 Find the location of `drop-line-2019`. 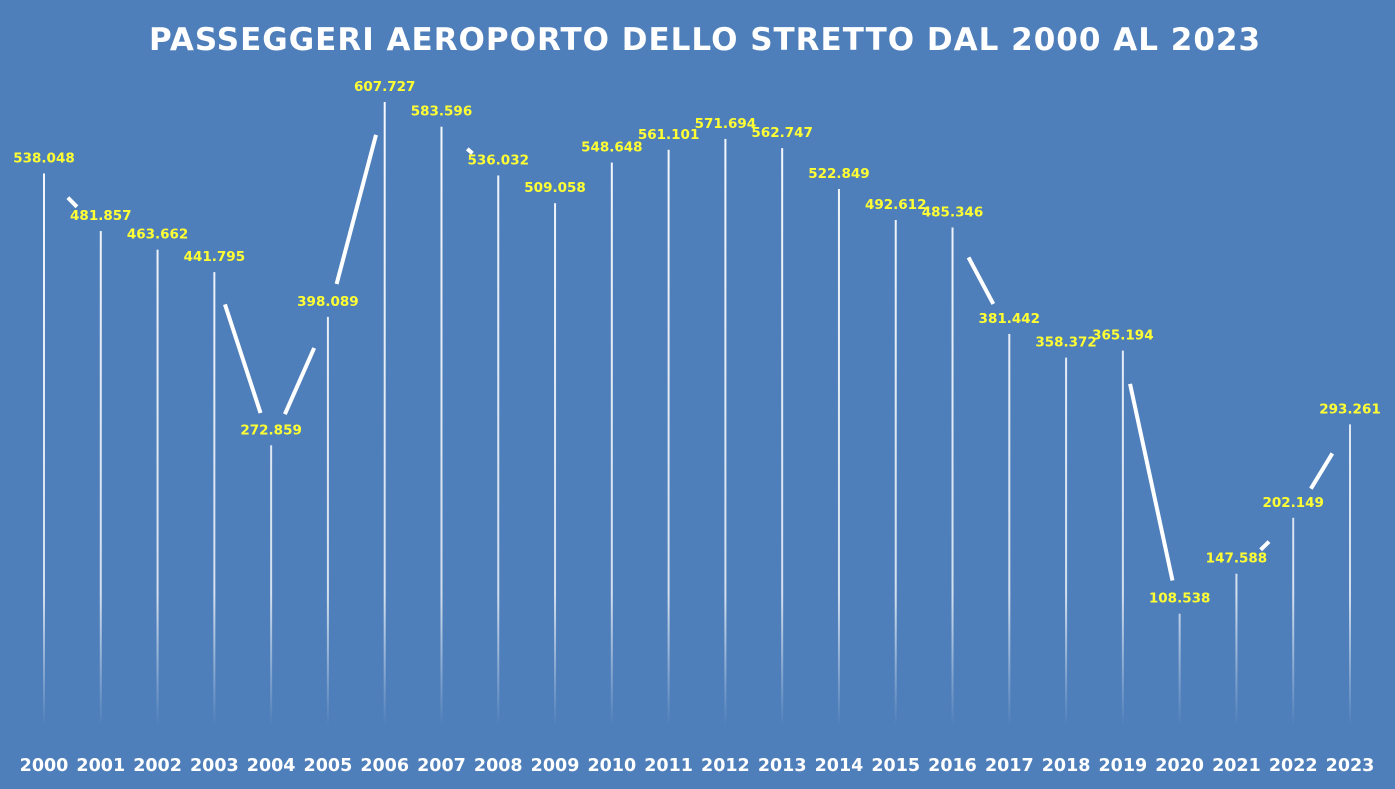

drop-line-2019 is located at coordinates (1122, 537).